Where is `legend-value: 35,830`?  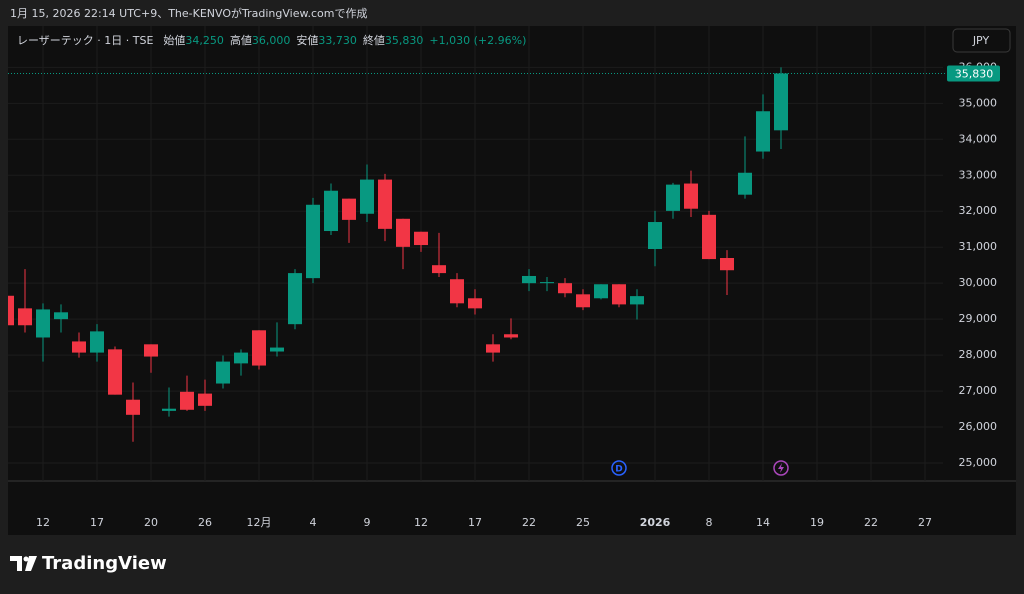 legend-value: 35,830 is located at coordinates (404, 40).